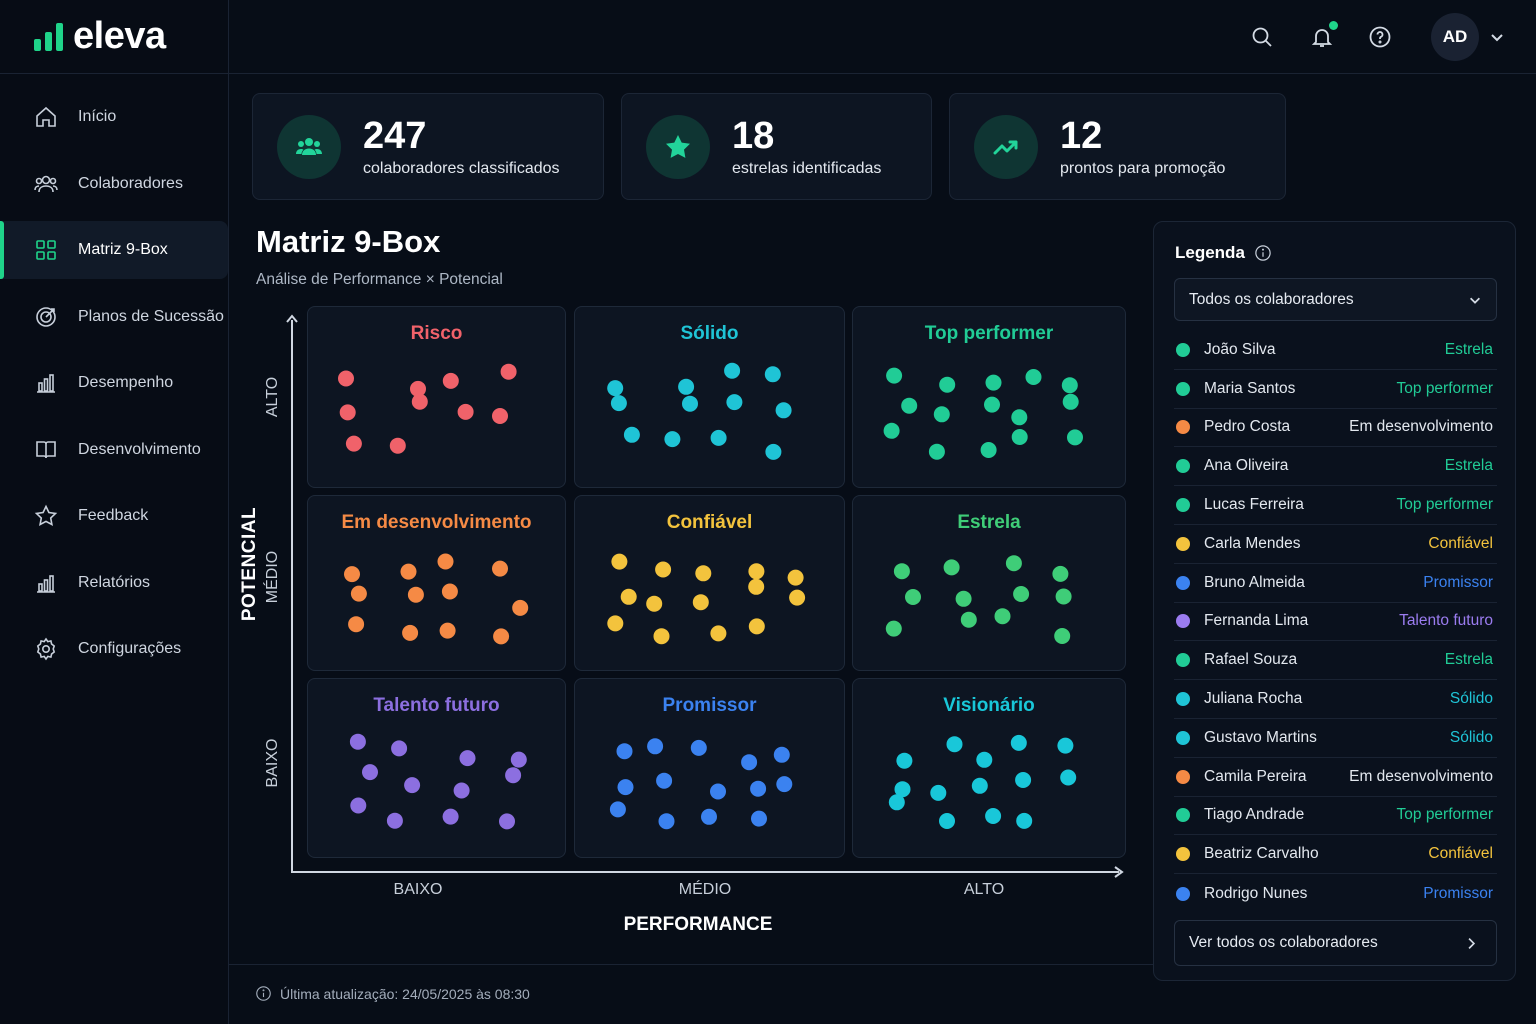 This screenshot has height=1024, width=1536. Describe the element at coordinates (1335, 467) in the screenshot. I see `legend-row: Ana Oliveira Estrela` at that location.